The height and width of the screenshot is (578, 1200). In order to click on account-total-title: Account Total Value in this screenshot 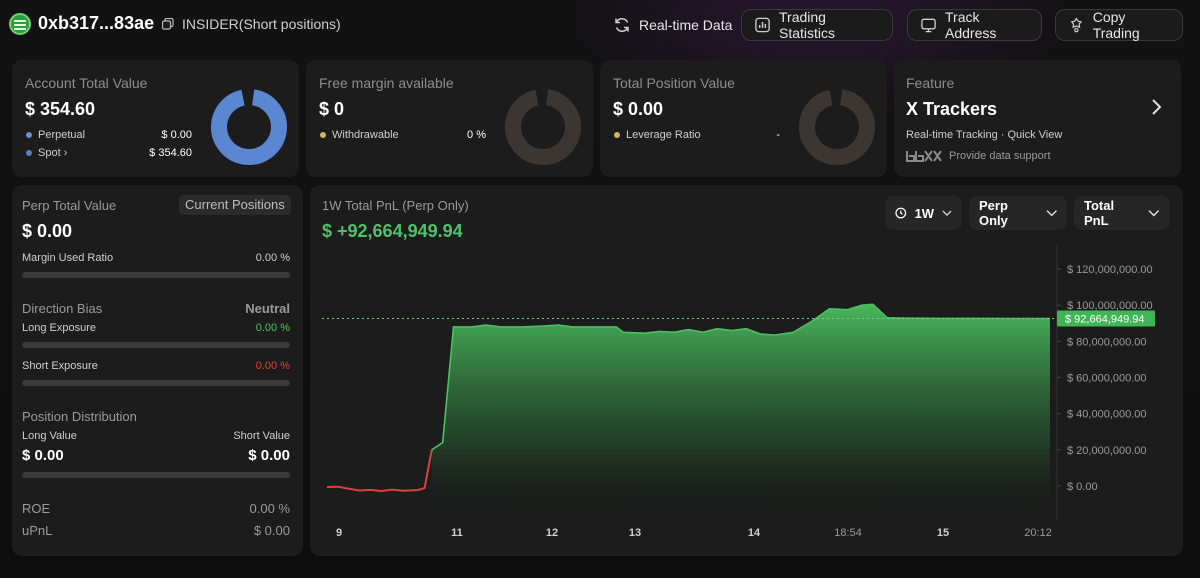, I will do `click(86, 83)`.